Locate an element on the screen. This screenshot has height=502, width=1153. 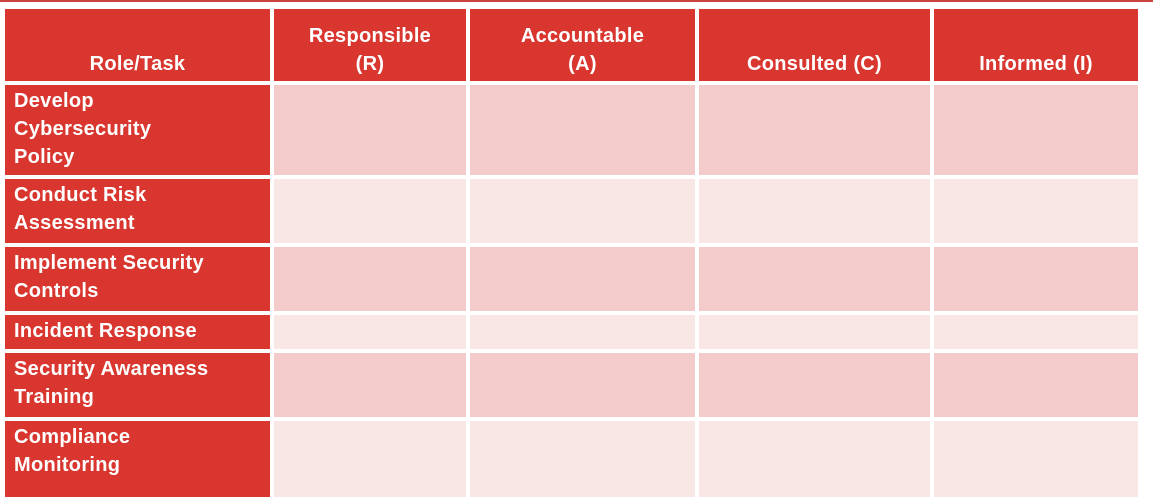
header-cell-informed: Informed (I) is located at coordinates (1036, 45).